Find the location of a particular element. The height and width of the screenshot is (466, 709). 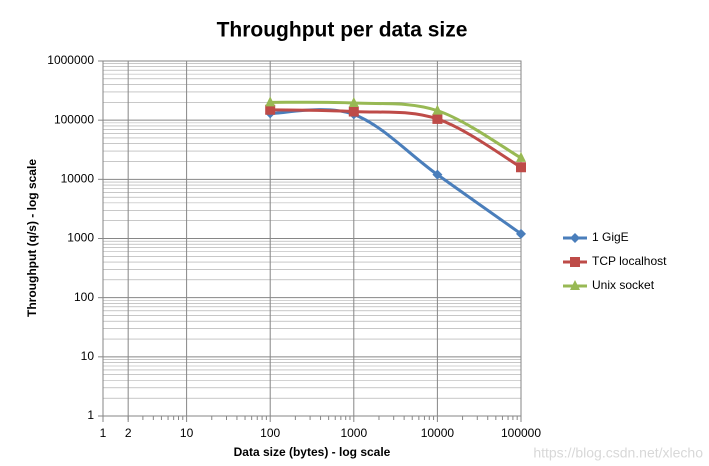

x-tick-label: 100 is located at coordinates (270, 433).